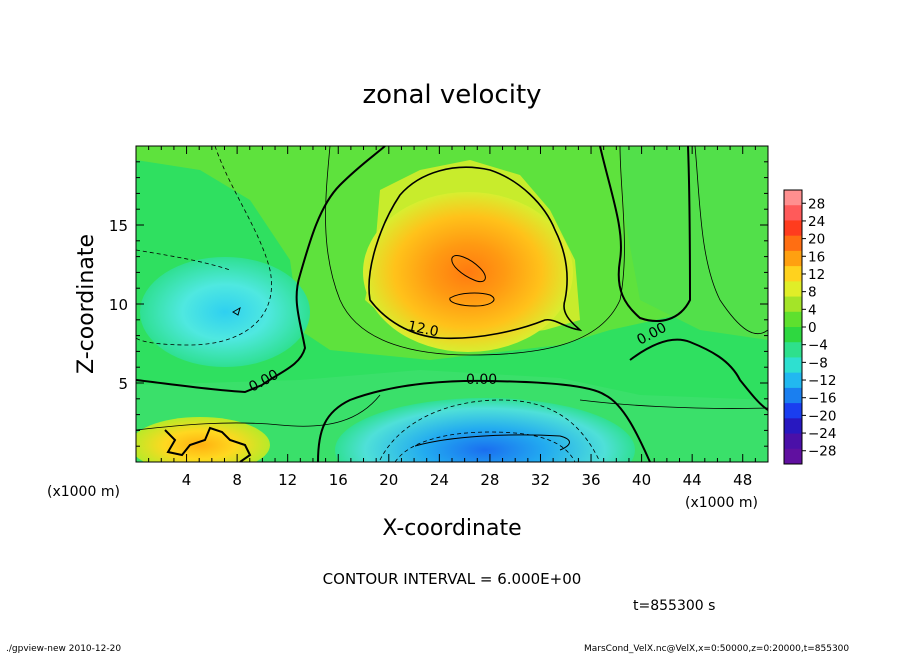 This screenshot has height=654, width=904. Describe the element at coordinates (812, 310) in the screenshot. I see `colorbar-label: 4` at that location.